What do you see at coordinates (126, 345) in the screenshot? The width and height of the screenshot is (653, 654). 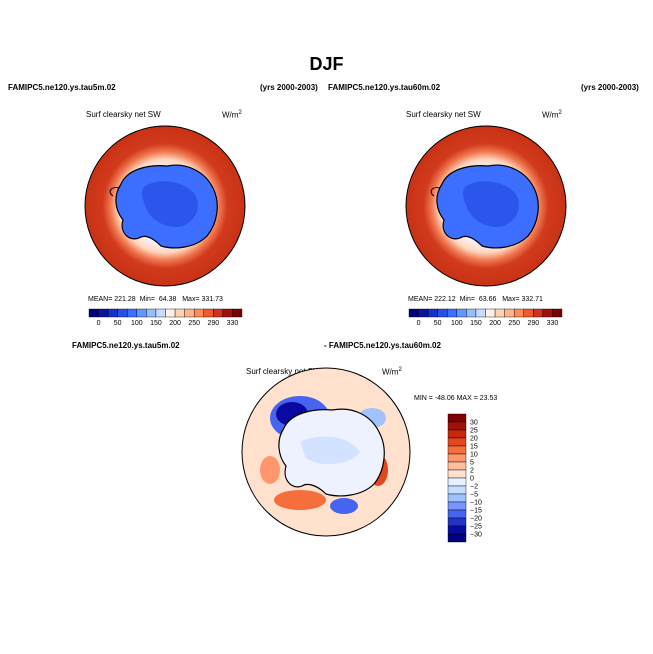 I see `diff-case-a-label: FAMIPC5.ne120.ys.tau5m.02` at bounding box center [126, 345].